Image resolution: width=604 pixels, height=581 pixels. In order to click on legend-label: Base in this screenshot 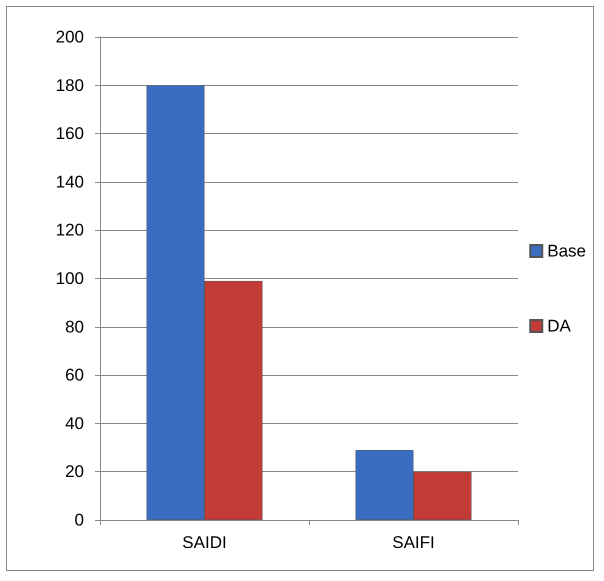, I will do `click(566, 251)`.